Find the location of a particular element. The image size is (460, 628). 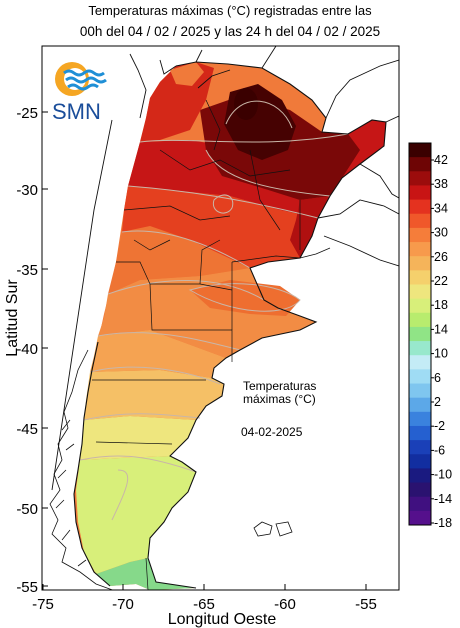

smn-sun-waves-icon is located at coordinates (81, 79).